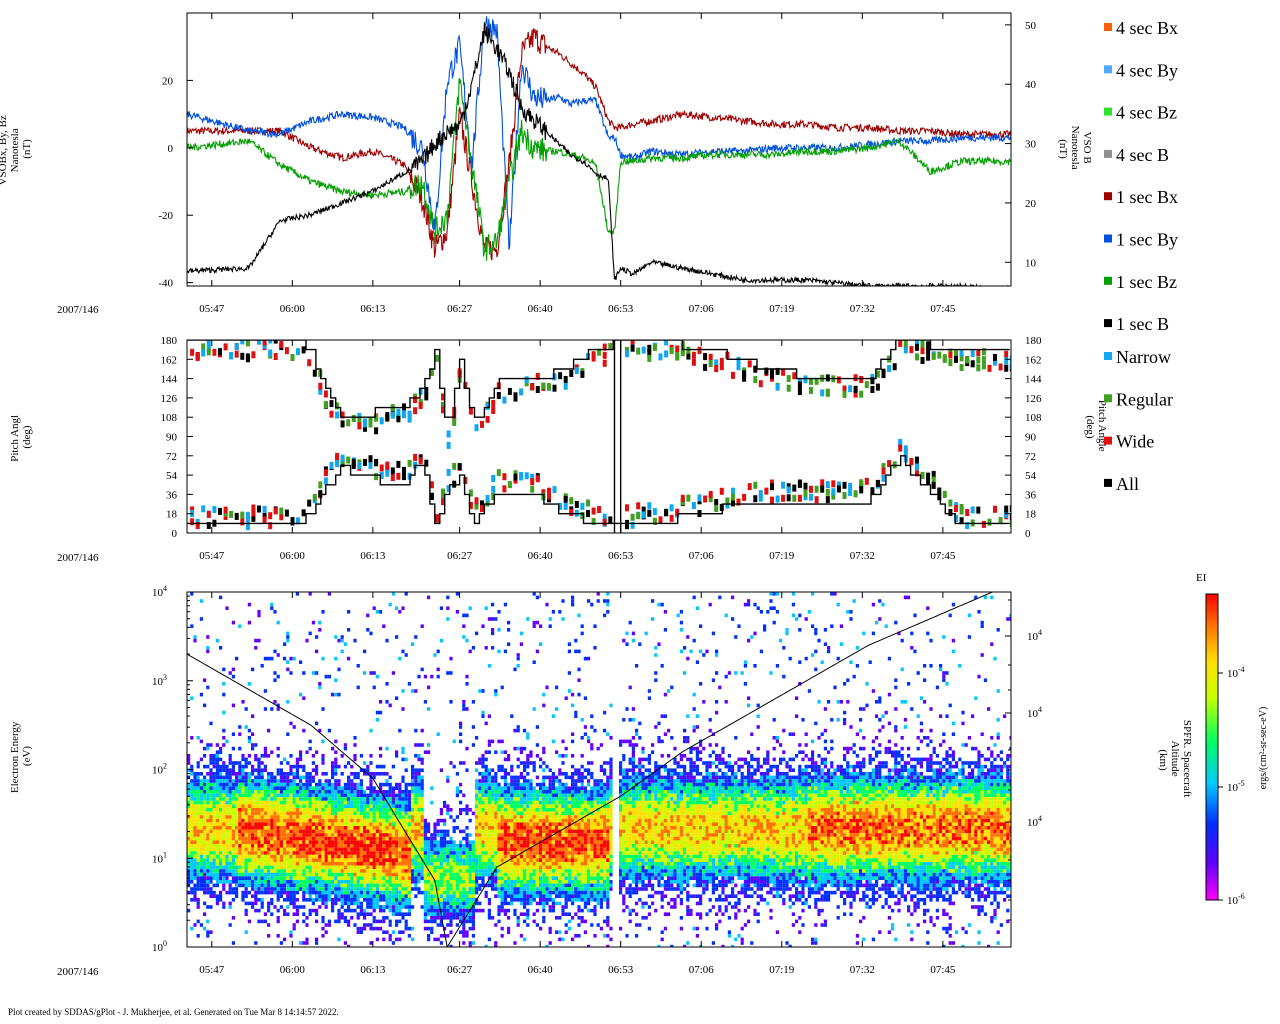  I want to click on pitch-xtick-label: 06:27, so click(460, 556).